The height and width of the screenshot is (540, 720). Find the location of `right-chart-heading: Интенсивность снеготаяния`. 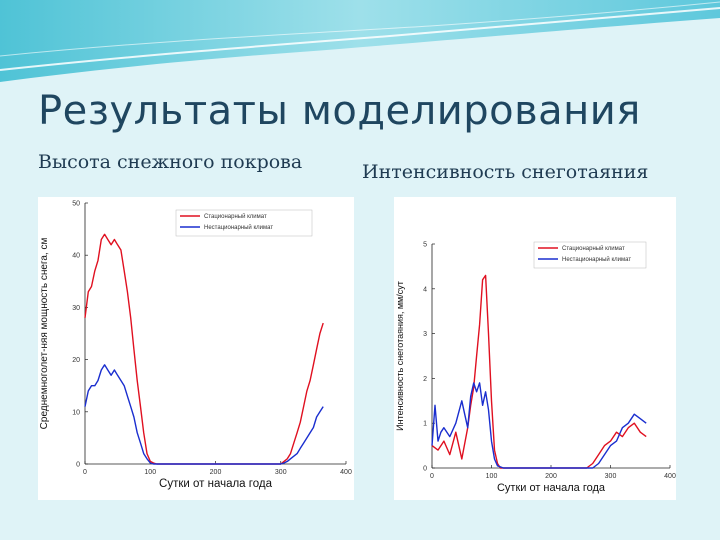

right-chart-heading: Интенсивность снеготаяния is located at coordinates (505, 172).